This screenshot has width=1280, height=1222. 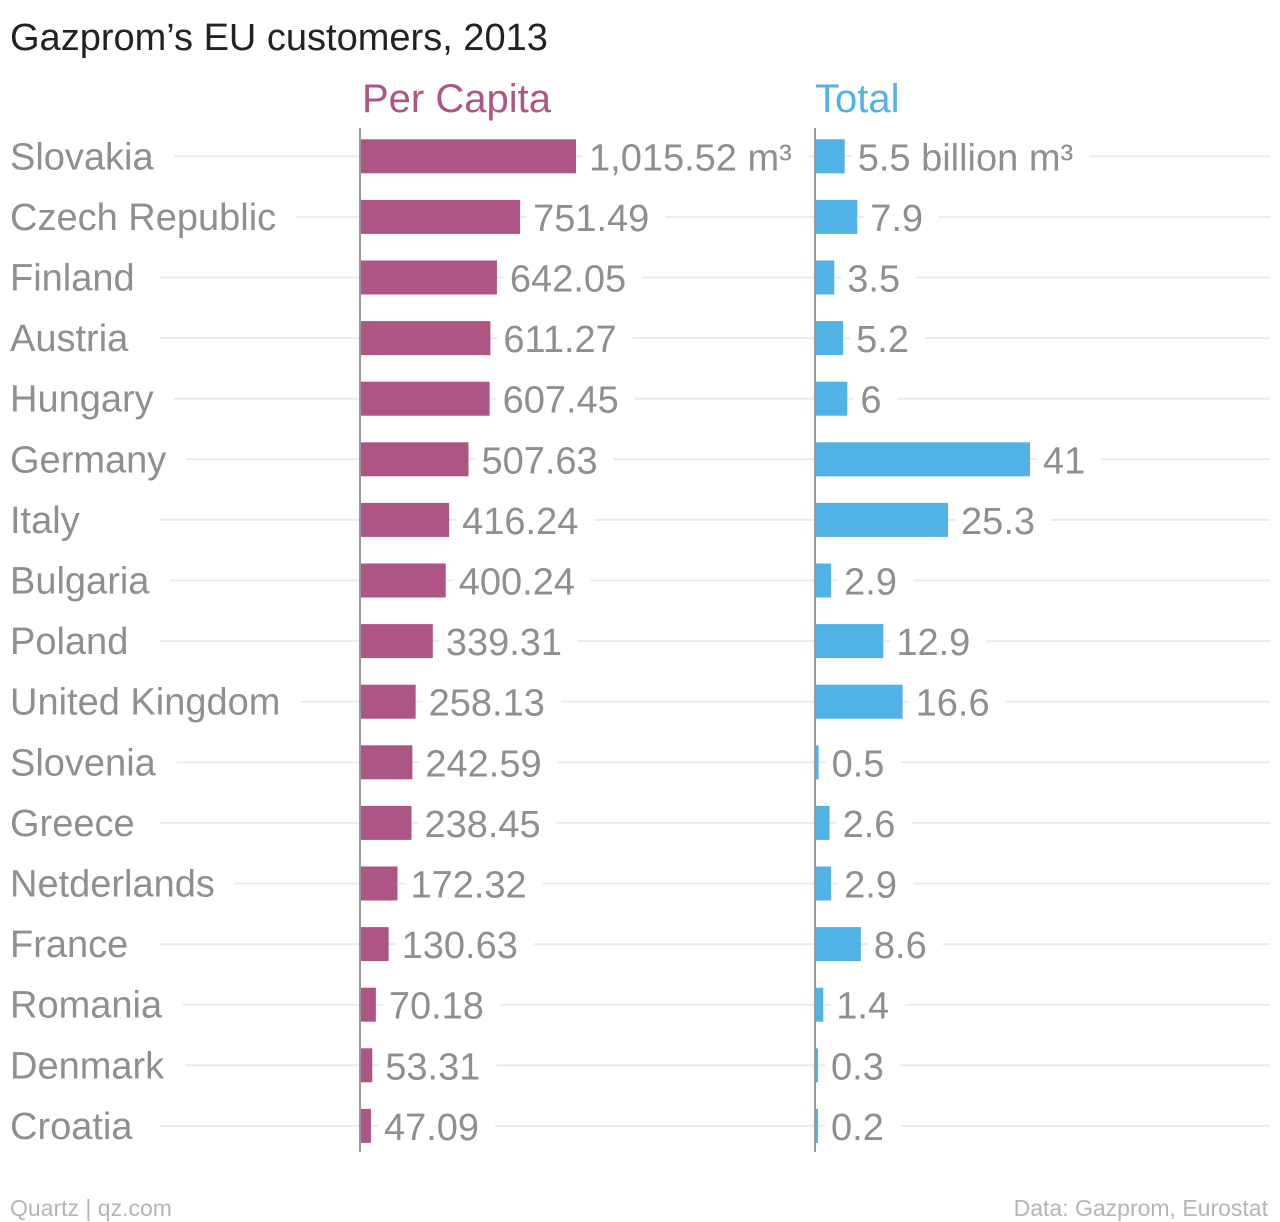 I want to click on category-label: Slovakia, so click(x=82, y=157).